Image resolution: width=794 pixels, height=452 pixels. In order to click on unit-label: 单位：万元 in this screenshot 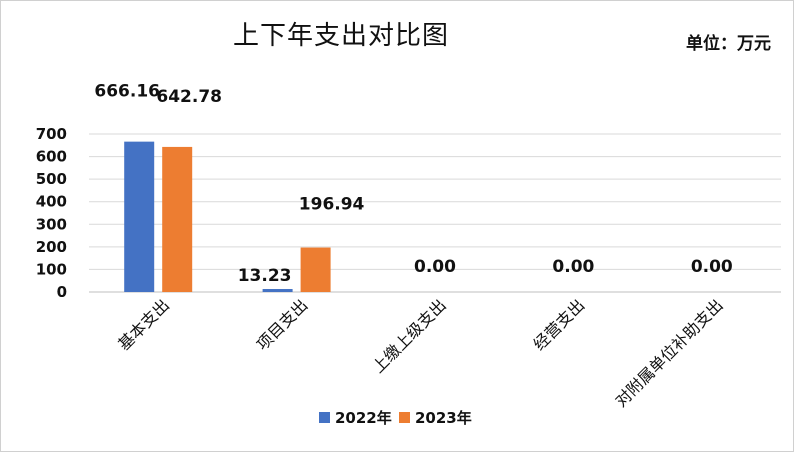, I will do `click(728, 44)`.